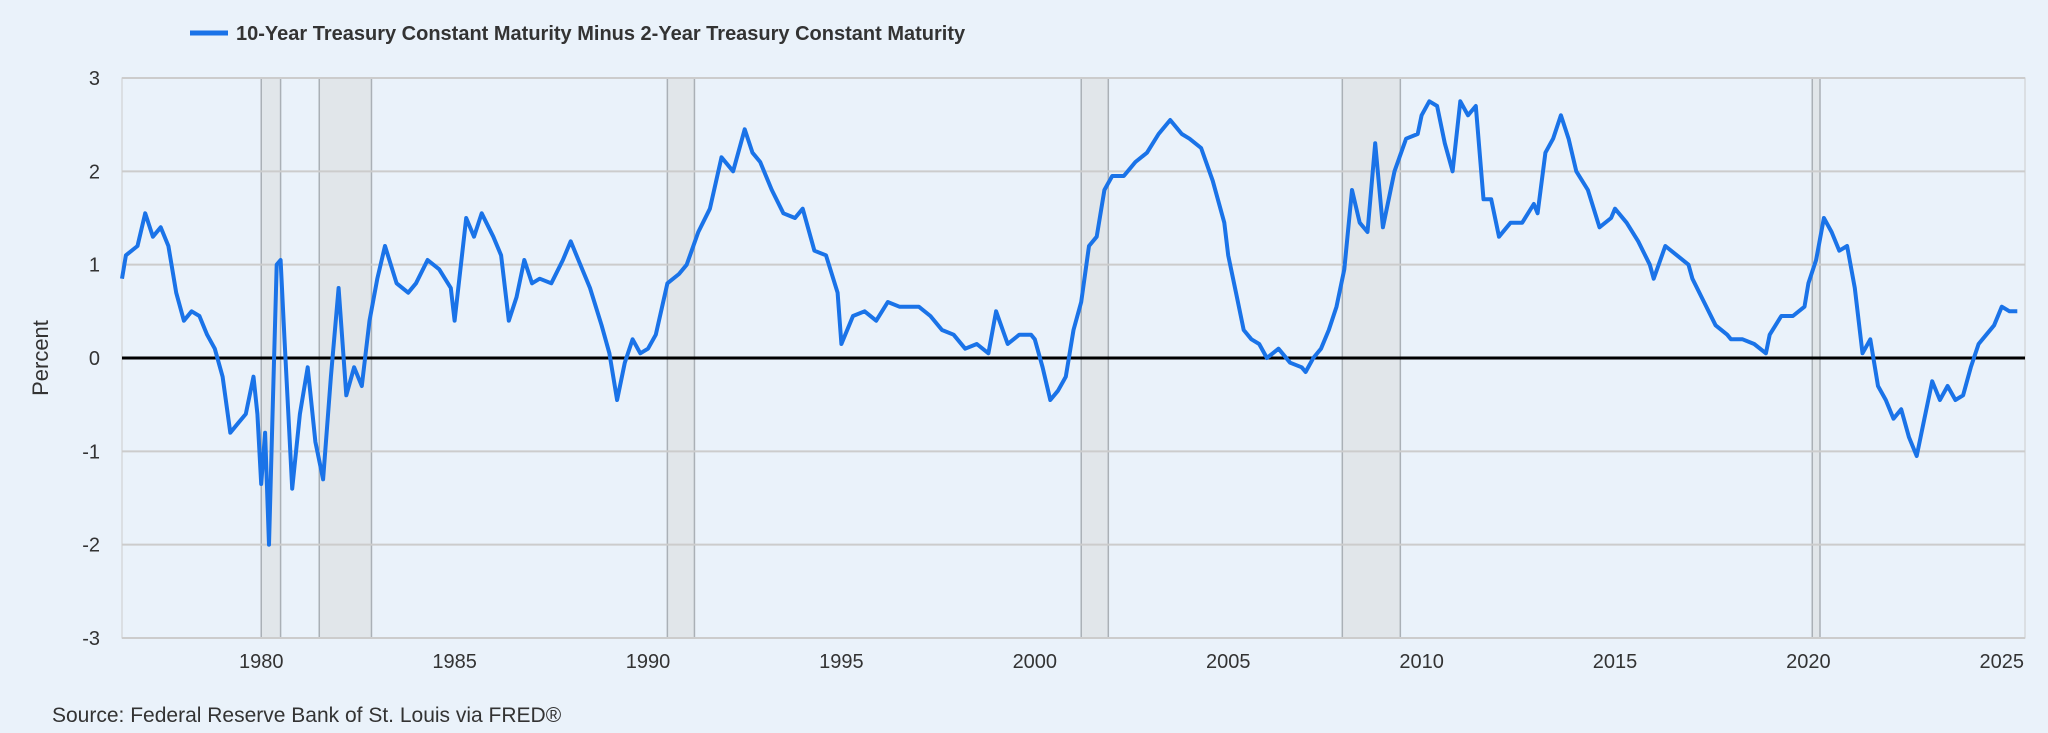 Image resolution: width=2048 pixels, height=733 pixels. I want to click on y-tick-label: 0, so click(94, 359).